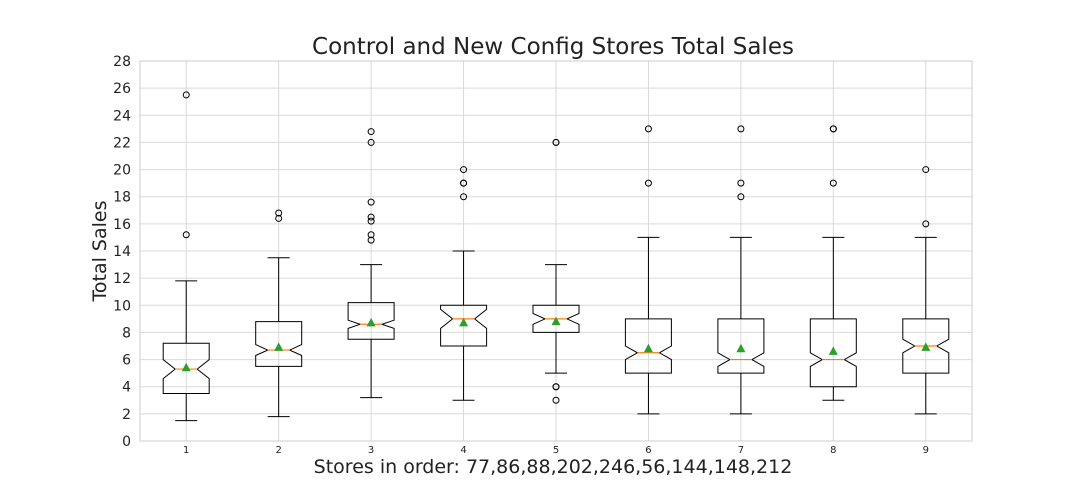  Describe the element at coordinates (122, 143) in the screenshot. I see `y-tick-label: 22` at that location.